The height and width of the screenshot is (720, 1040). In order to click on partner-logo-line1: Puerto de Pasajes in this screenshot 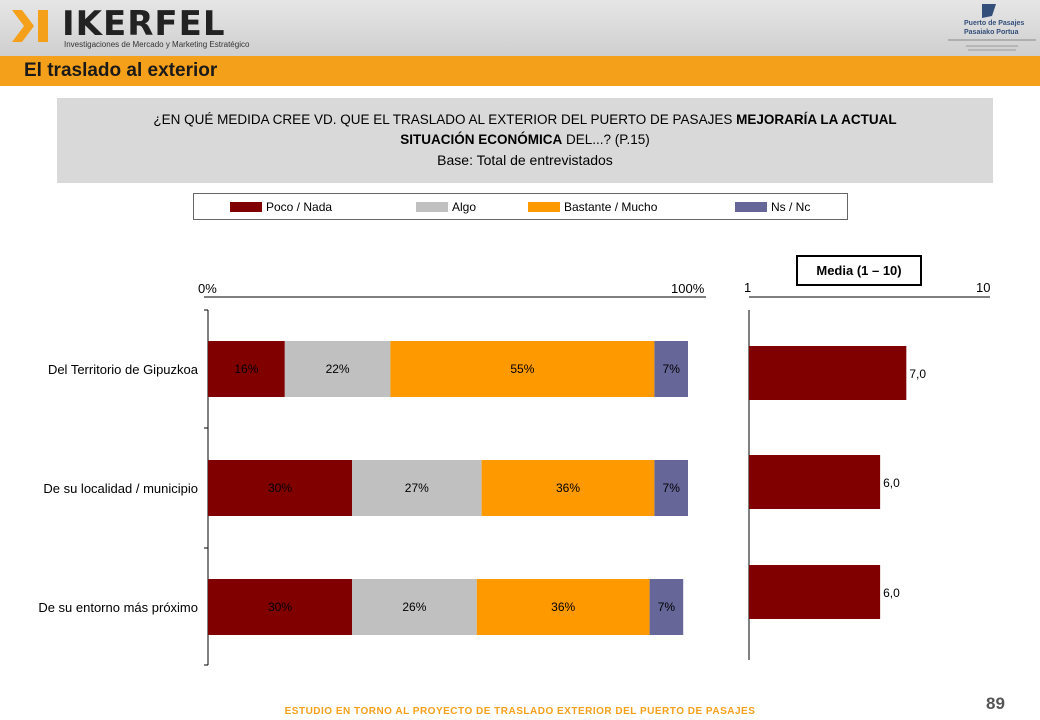, I will do `click(994, 23)`.